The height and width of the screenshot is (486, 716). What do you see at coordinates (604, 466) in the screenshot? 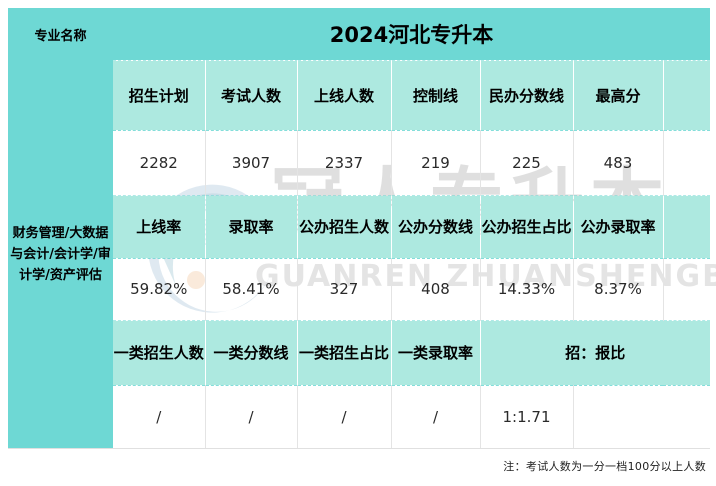
I see `footnote-text: 注：考试人数为一分一档100分以上人数` at bounding box center [604, 466].